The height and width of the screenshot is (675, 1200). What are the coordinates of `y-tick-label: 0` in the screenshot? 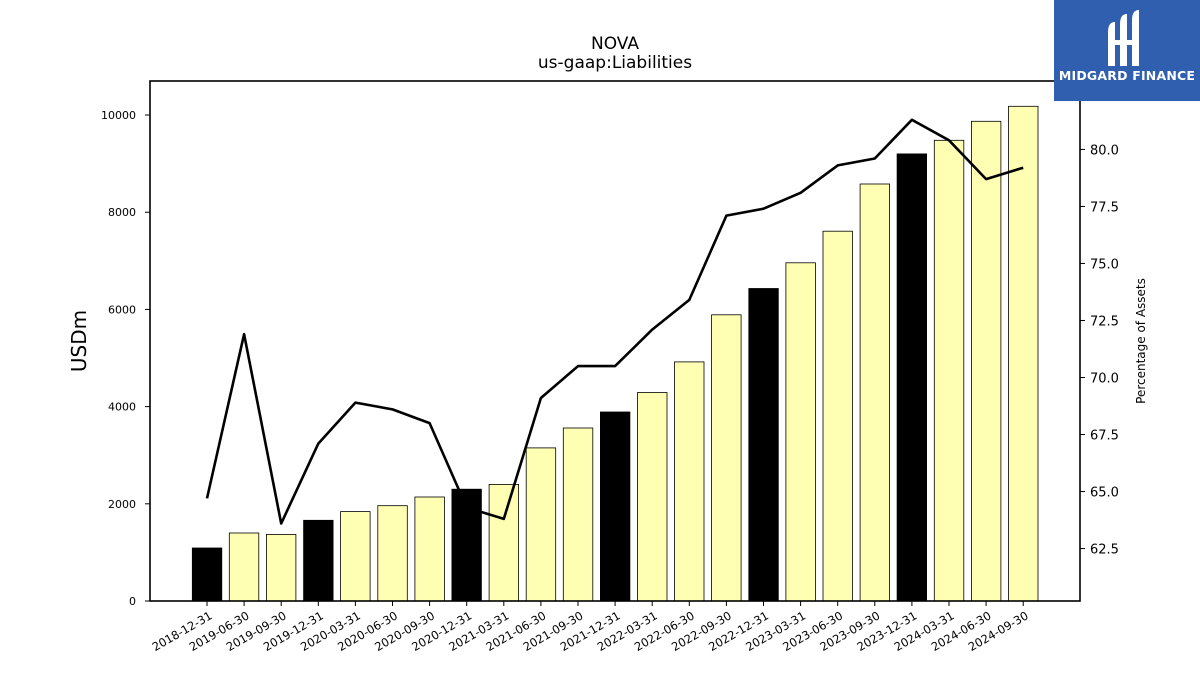 It's located at (132, 601).